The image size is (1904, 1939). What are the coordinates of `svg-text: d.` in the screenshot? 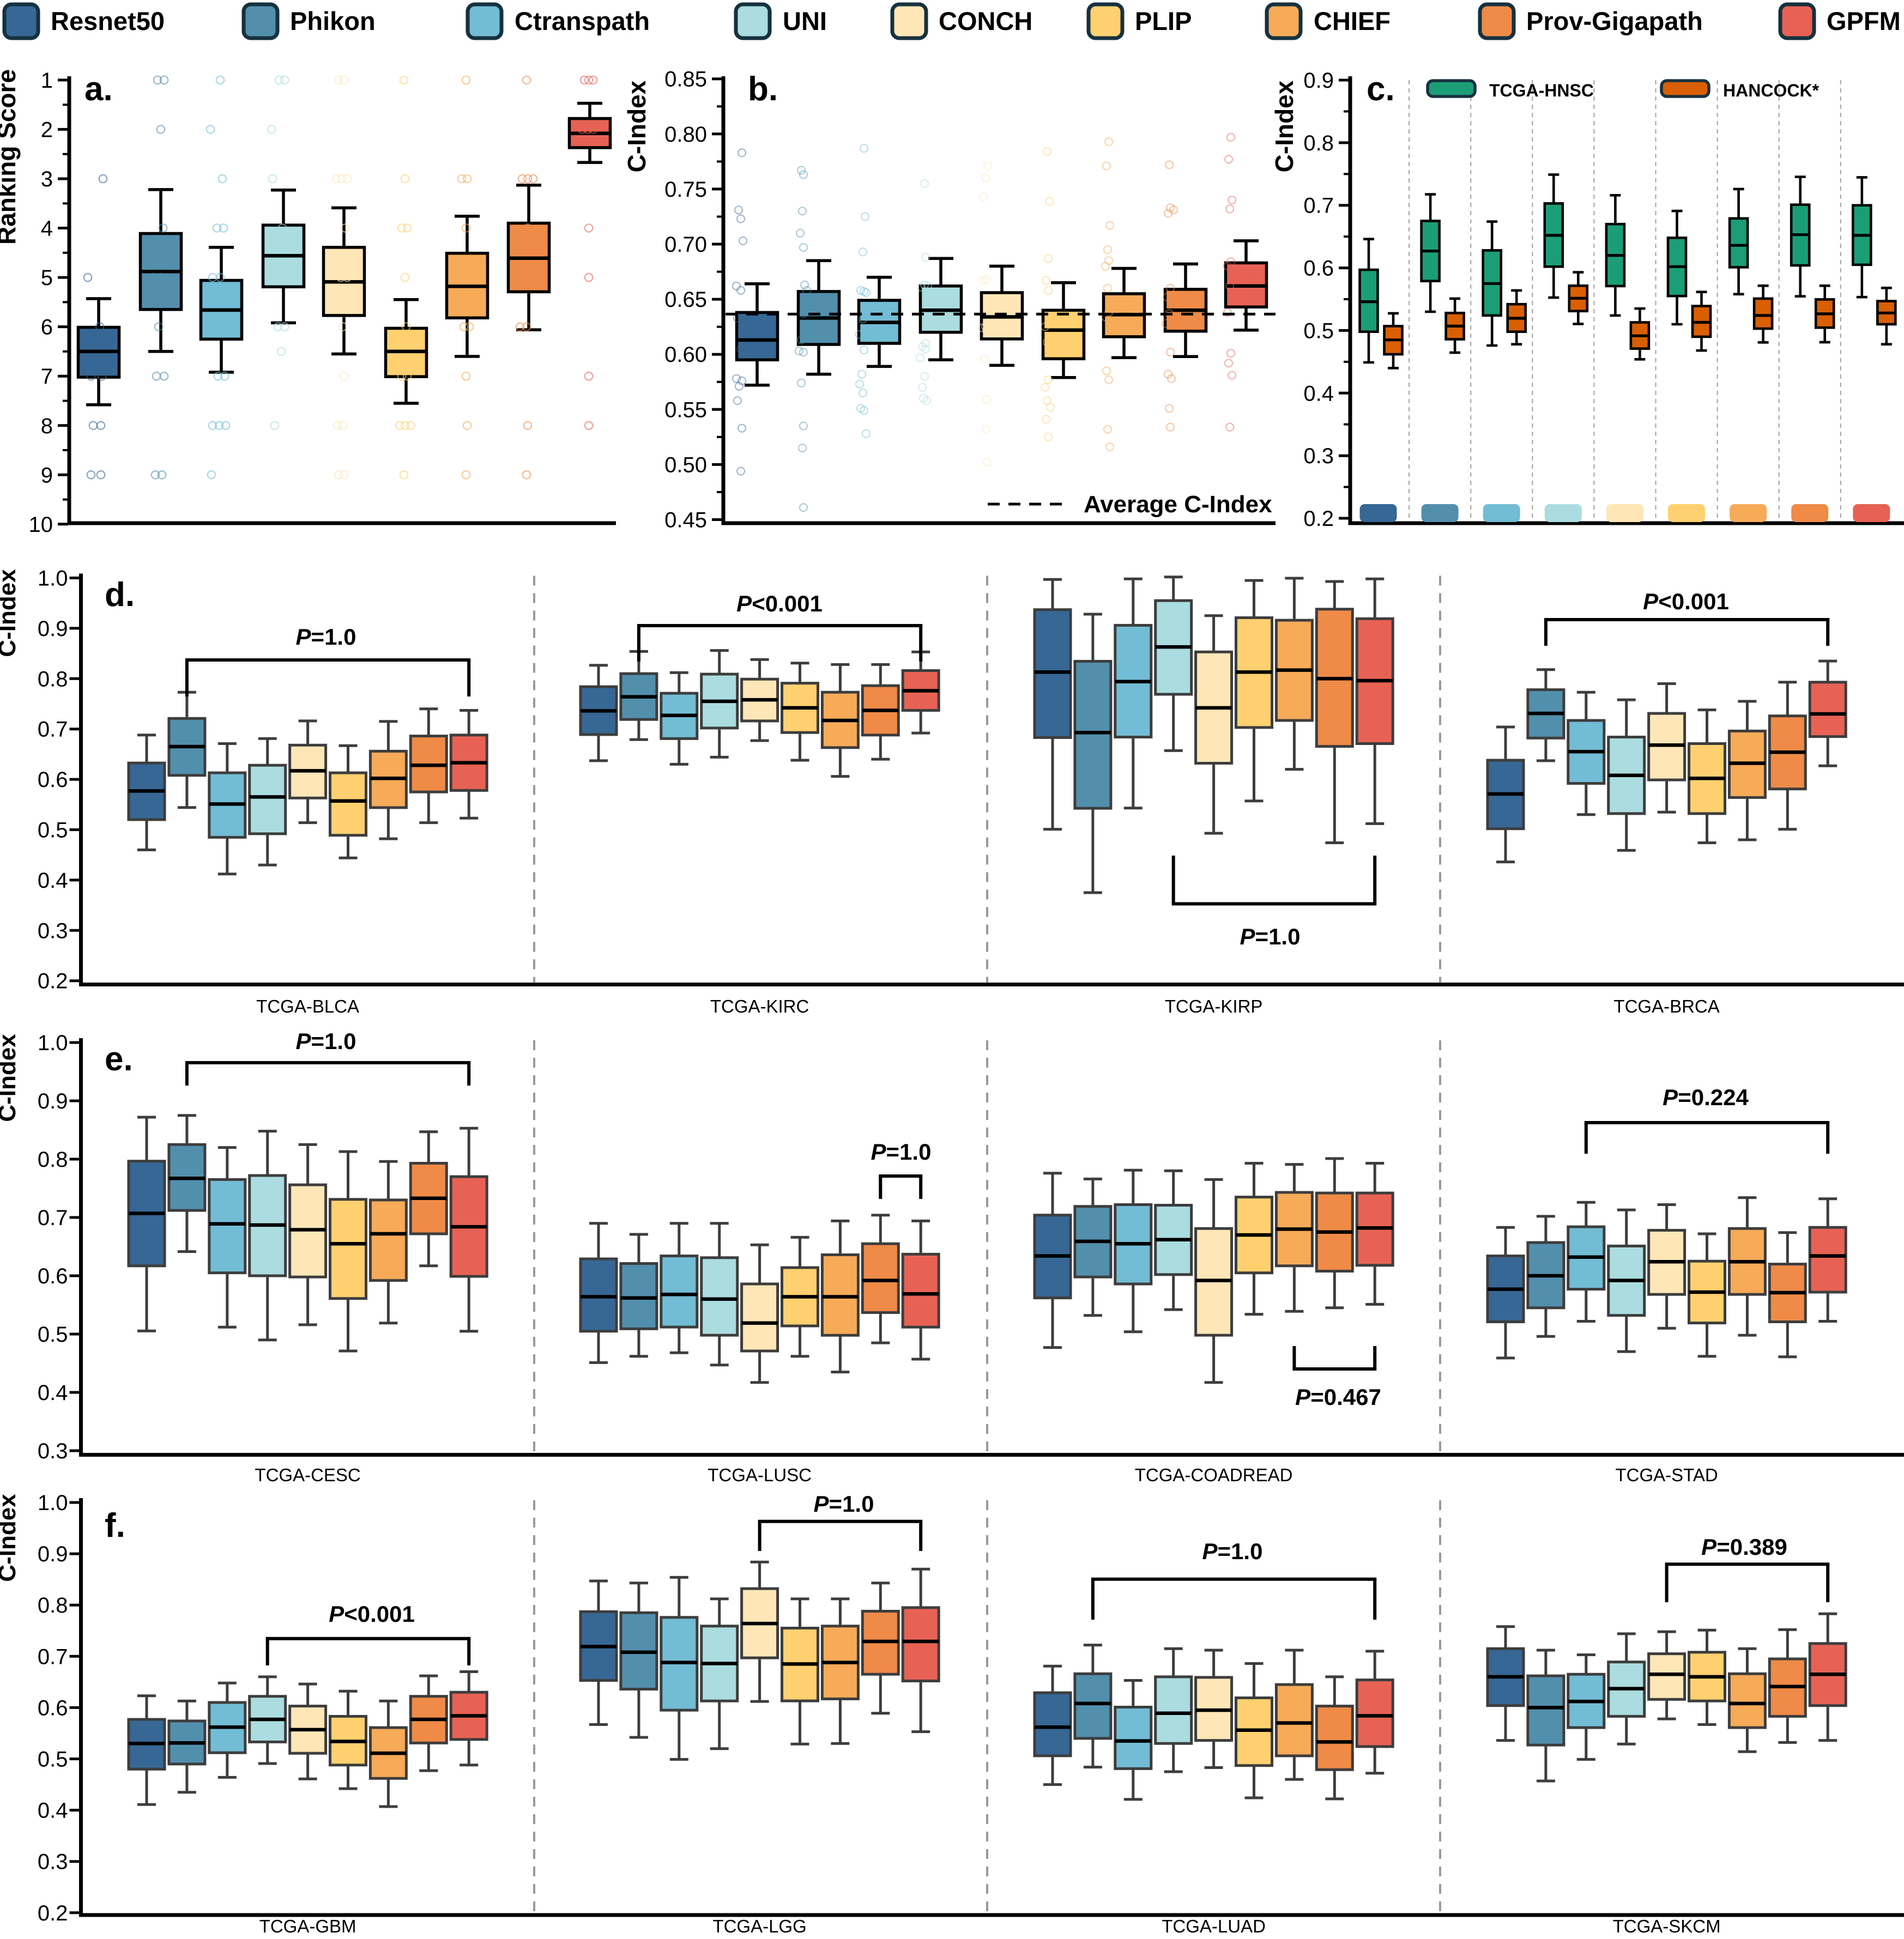 It's located at (120, 595).